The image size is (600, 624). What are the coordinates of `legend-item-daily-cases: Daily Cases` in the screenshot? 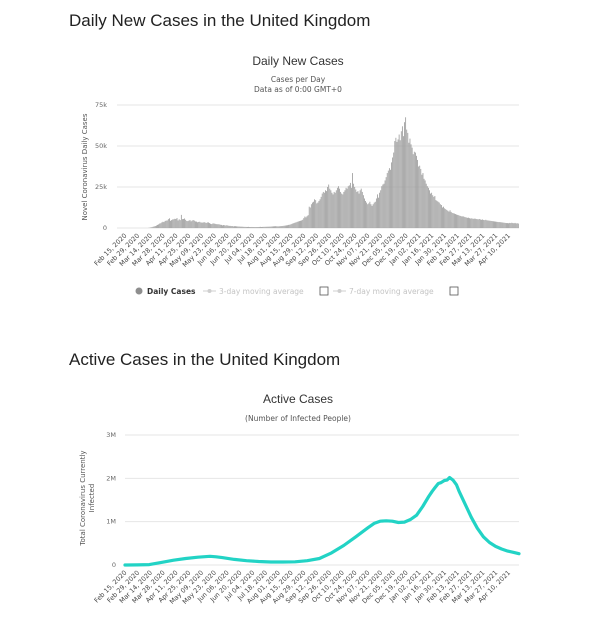 It's located at (166, 291).